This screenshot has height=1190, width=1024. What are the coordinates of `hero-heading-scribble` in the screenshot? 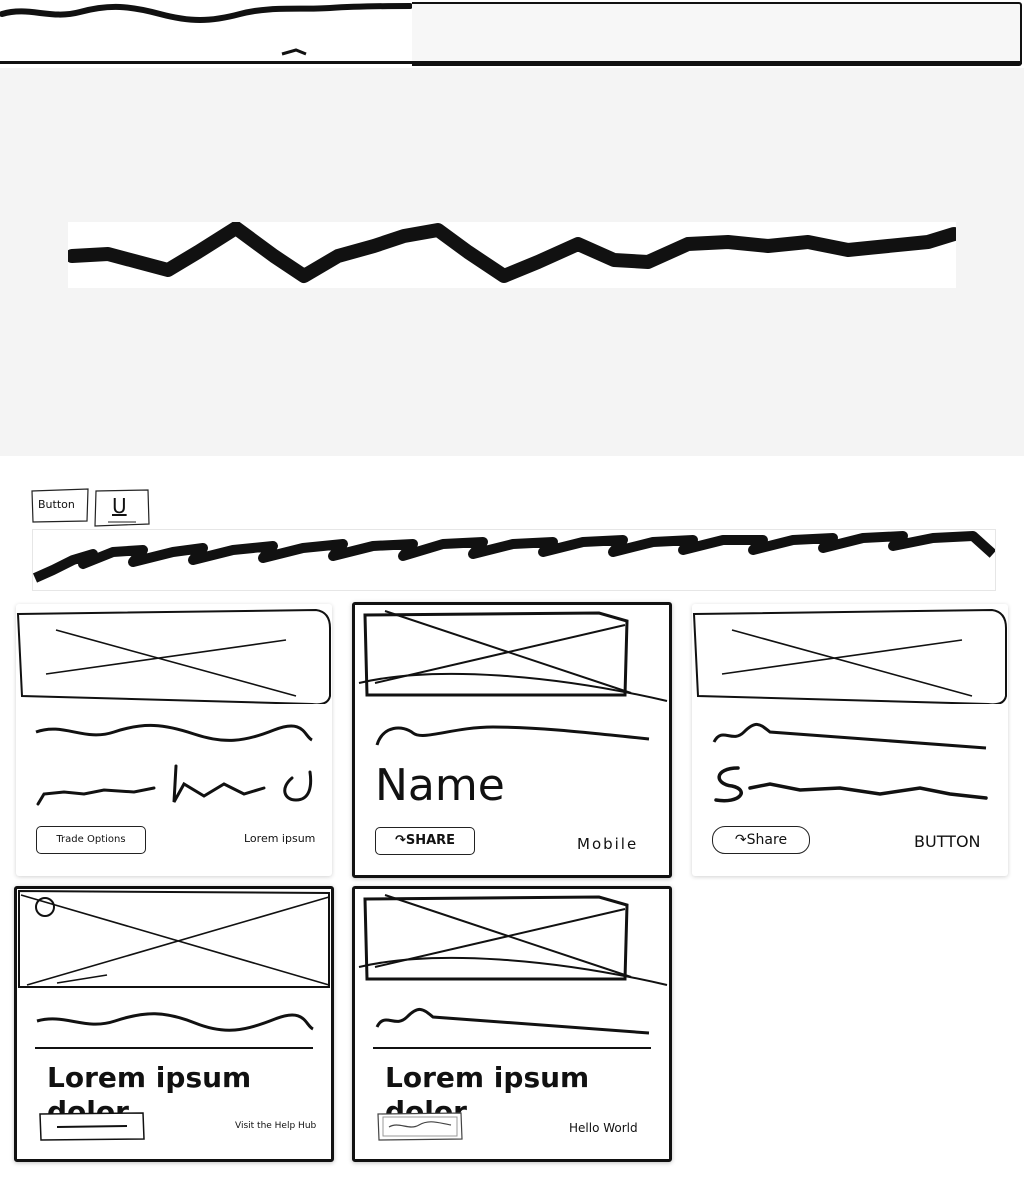 It's located at (512, 255).